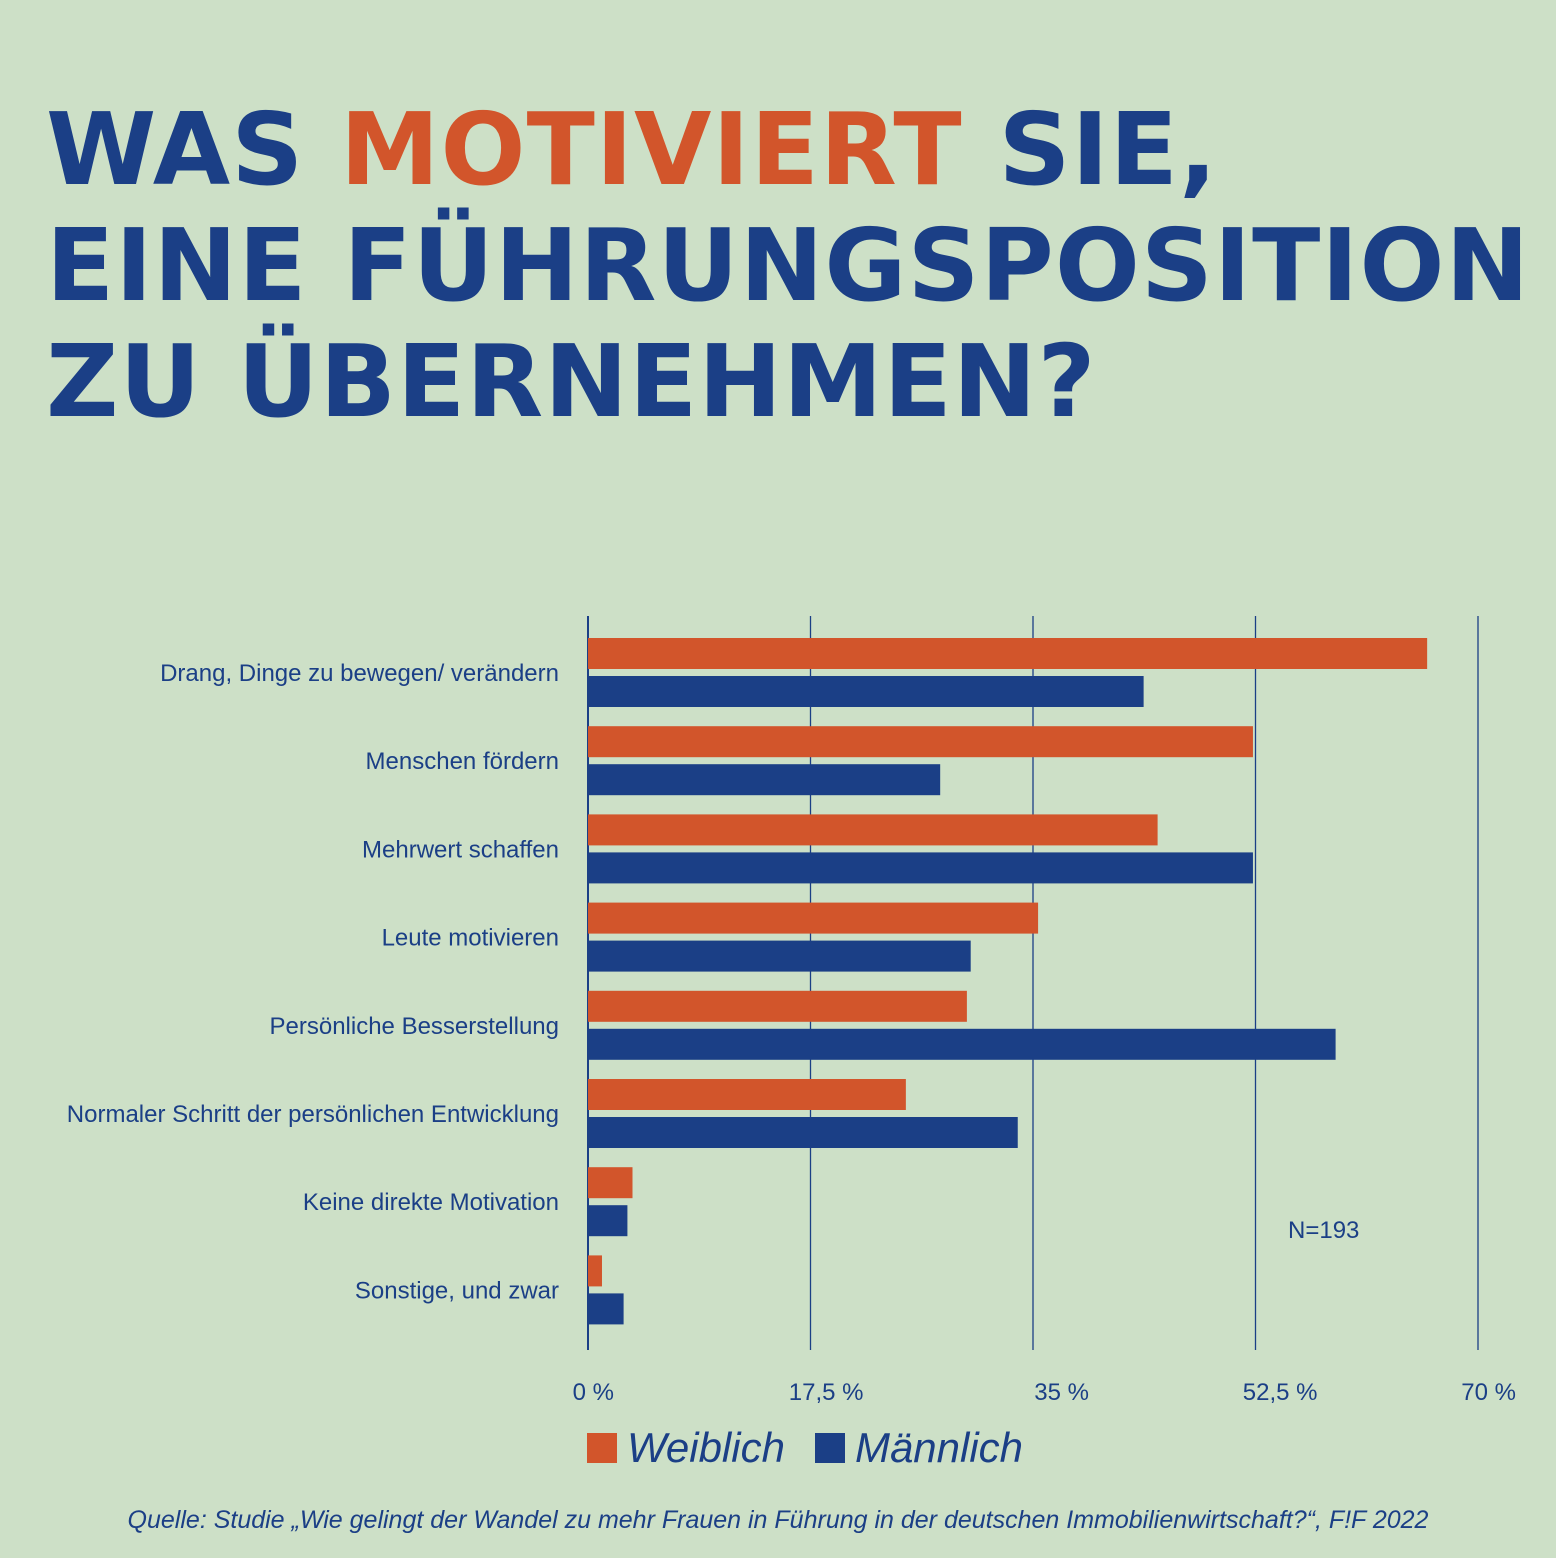 The height and width of the screenshot is (1558, 1556). What do you see at coordinates (457, 1290) in the screenshot?
I see `category-label-7: Sonstige, und zwar` at bounding box center [457, 1290].